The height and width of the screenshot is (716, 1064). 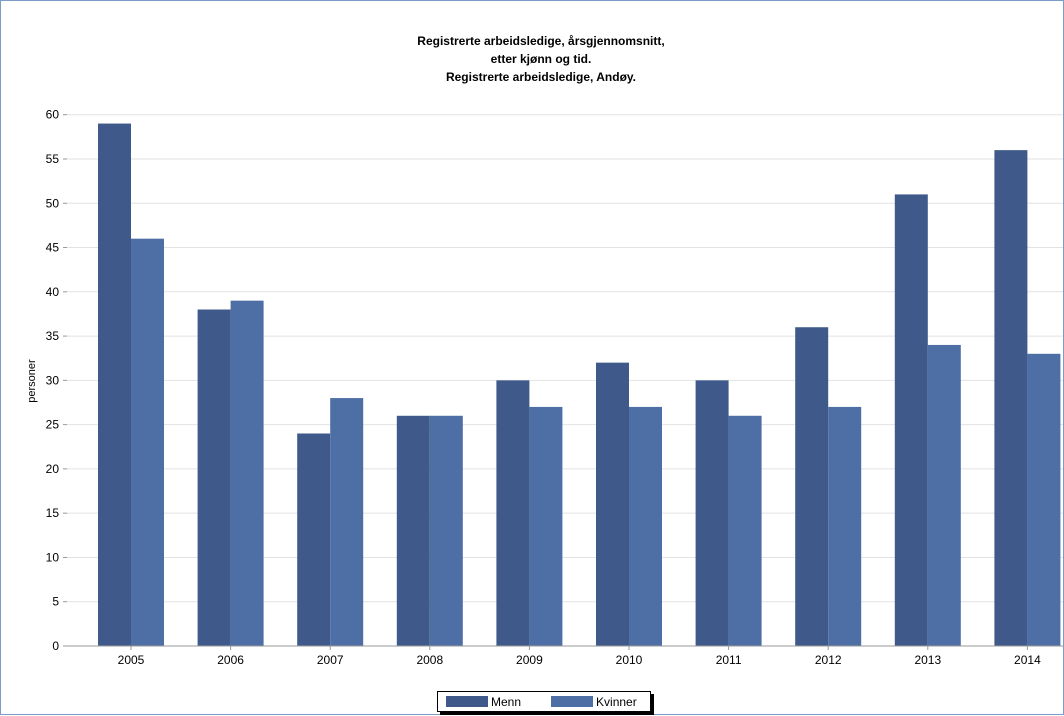 I want to click on bar-menn-2005, so click(x=114, y=384).